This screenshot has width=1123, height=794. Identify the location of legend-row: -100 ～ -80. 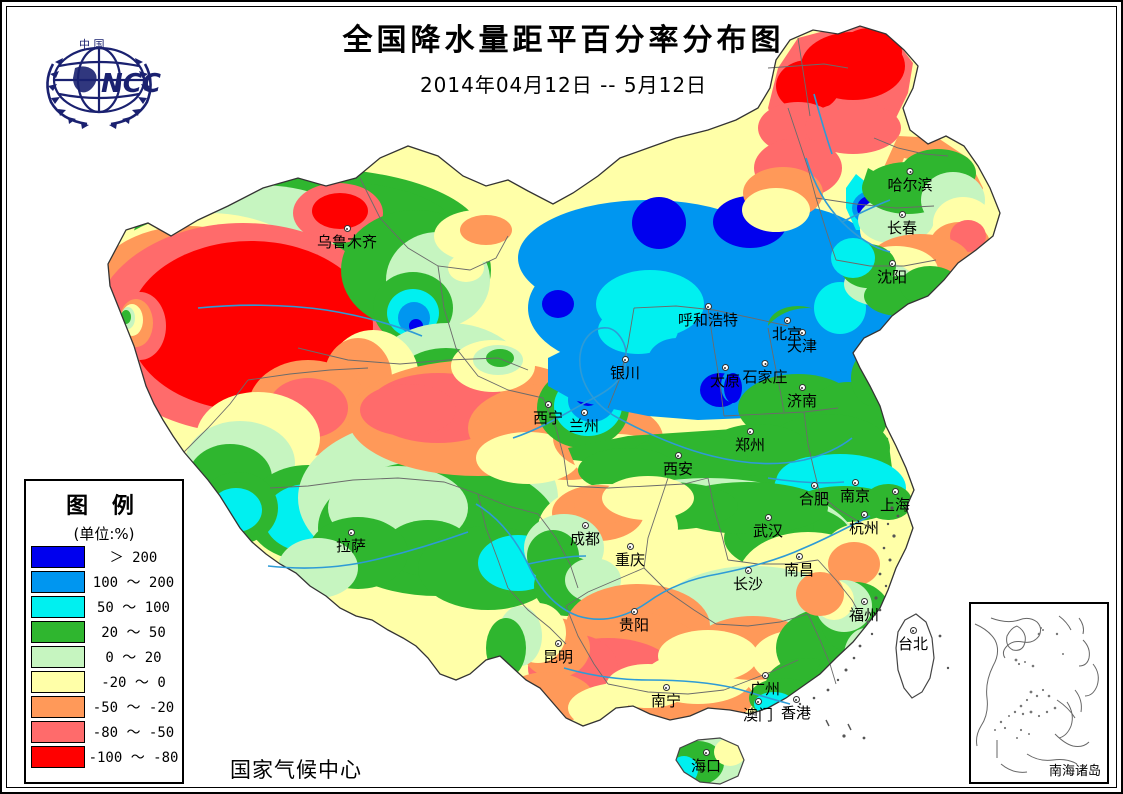
(106, 756).